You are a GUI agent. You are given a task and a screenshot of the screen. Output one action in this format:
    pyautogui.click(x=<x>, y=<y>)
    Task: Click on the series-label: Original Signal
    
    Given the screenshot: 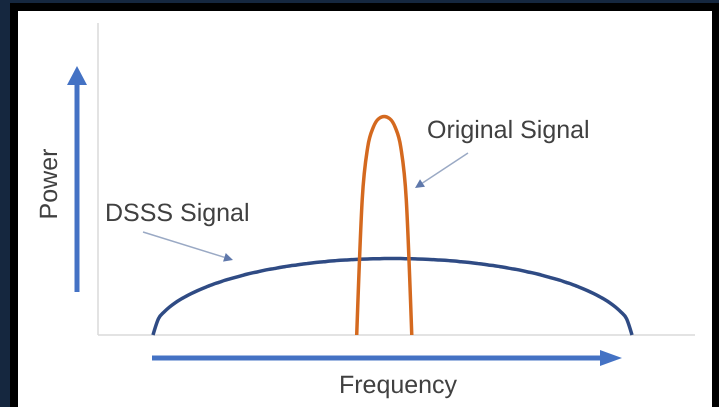 What is the action you would take?
    pyautogui.click(x=508, y=130)
    